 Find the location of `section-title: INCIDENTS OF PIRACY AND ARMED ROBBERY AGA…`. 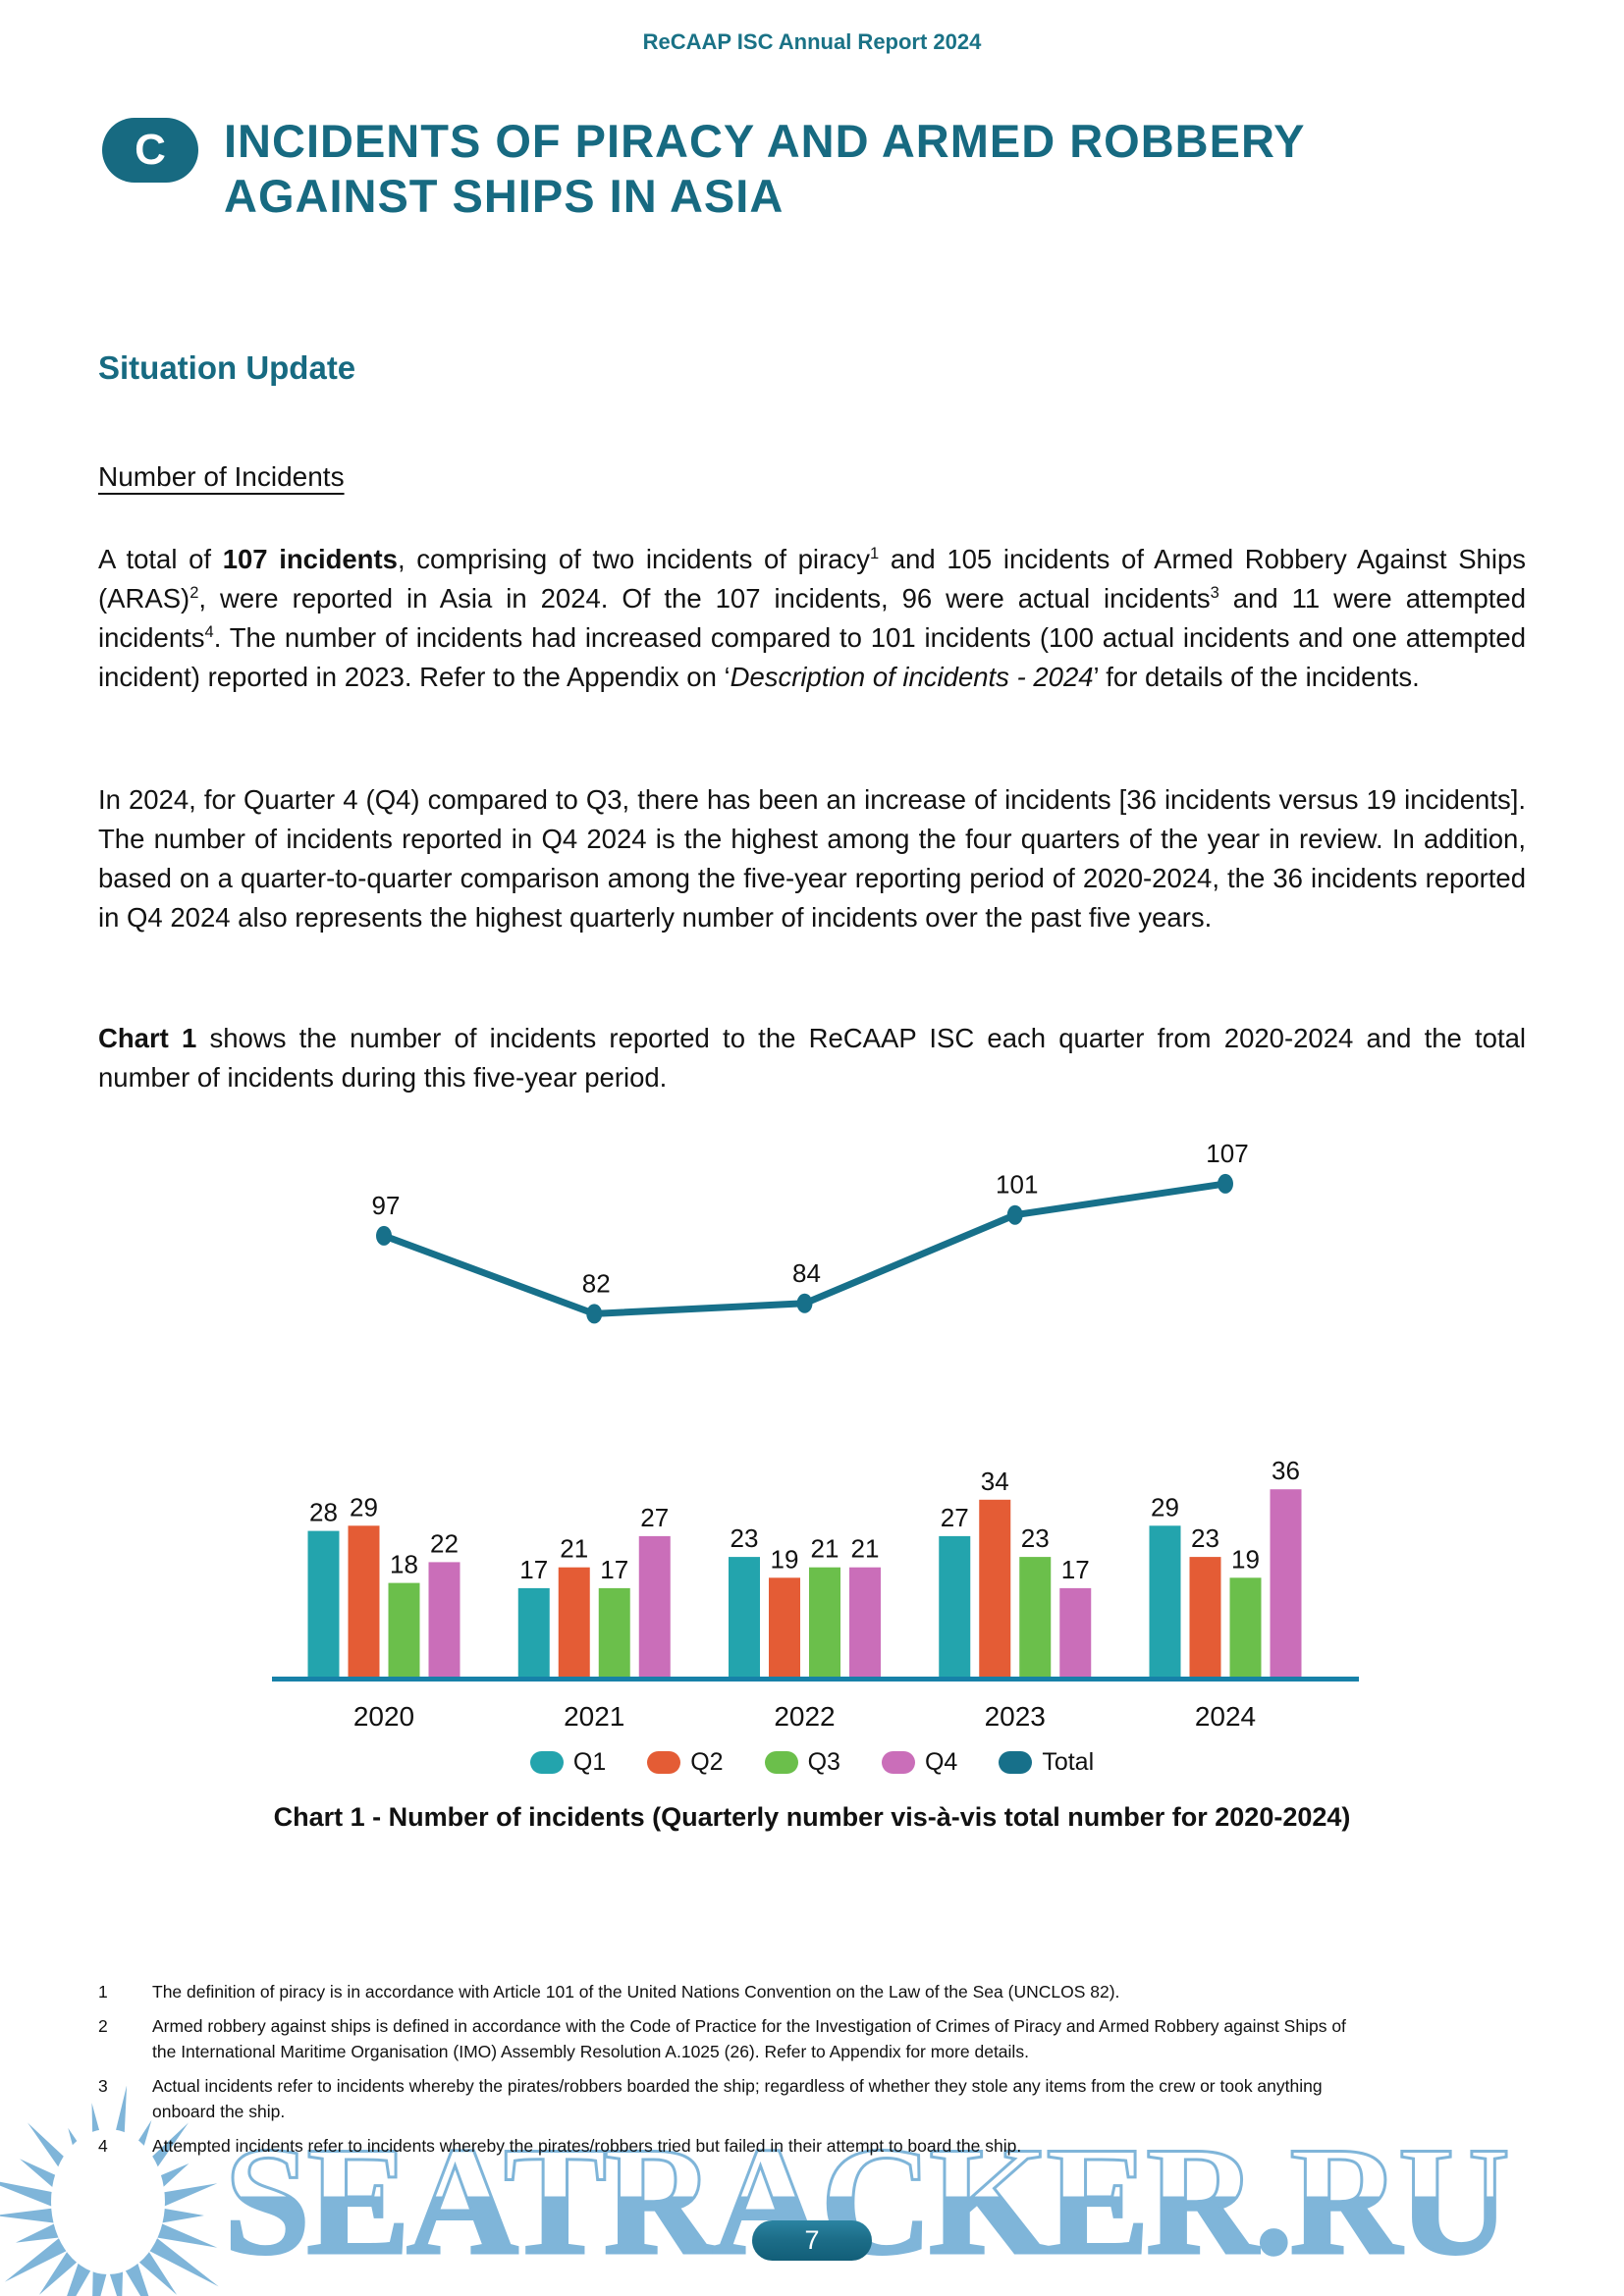

section-title: INCIDENTS OF PIRACY AND ARMED ROBBERY AGA… is located at coordinates (765, 169).